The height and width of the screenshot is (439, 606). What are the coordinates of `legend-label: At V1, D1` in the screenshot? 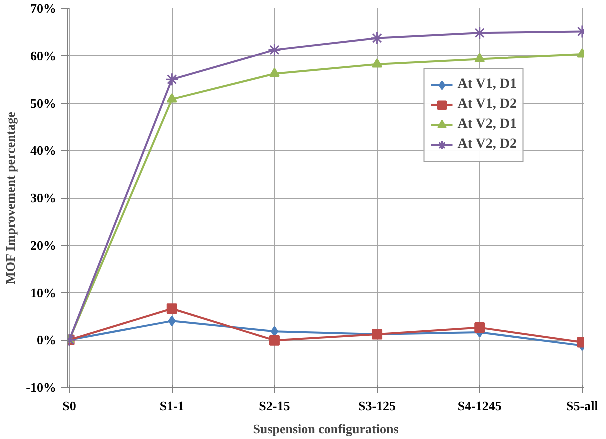 It's located at (487, 85).